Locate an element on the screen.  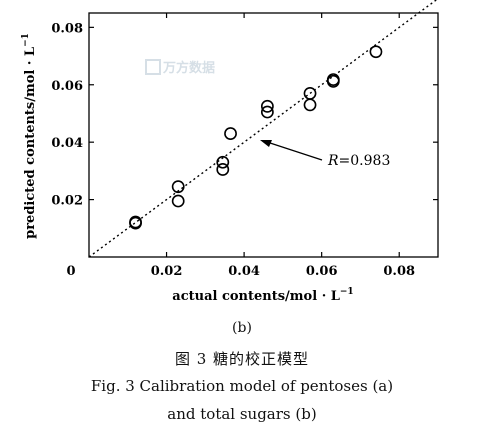
annotation-r: R is located at coordinates (333, 161).